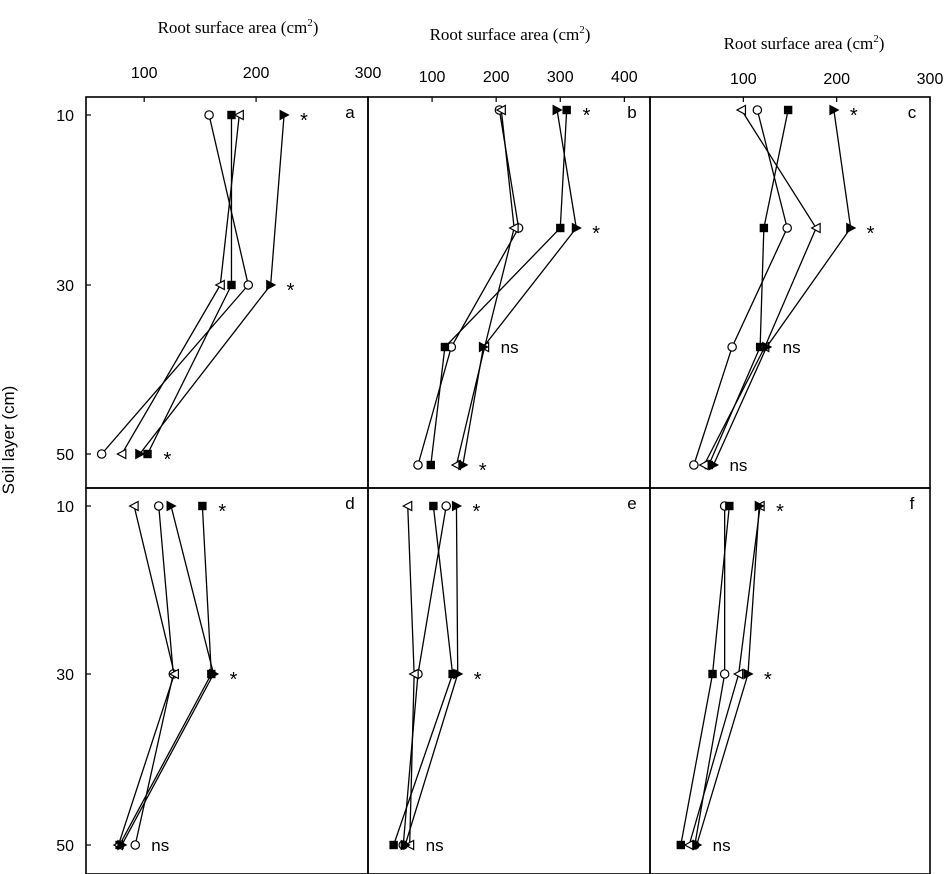 The image size is (946, 874). What do you see at coordinates (631, 503) in the screenshot?
I see `panel-letter: e` at bounding box center [631, 503].